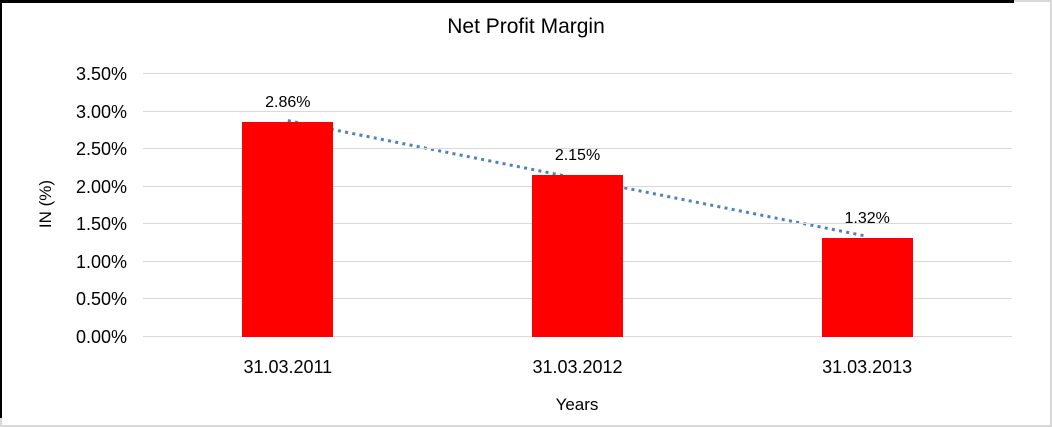 The image size is (1052, 427). What do you see at coordinates (507, 1) in the screenshot?
I see `frame-border-top` at bounding box center [507, 1].